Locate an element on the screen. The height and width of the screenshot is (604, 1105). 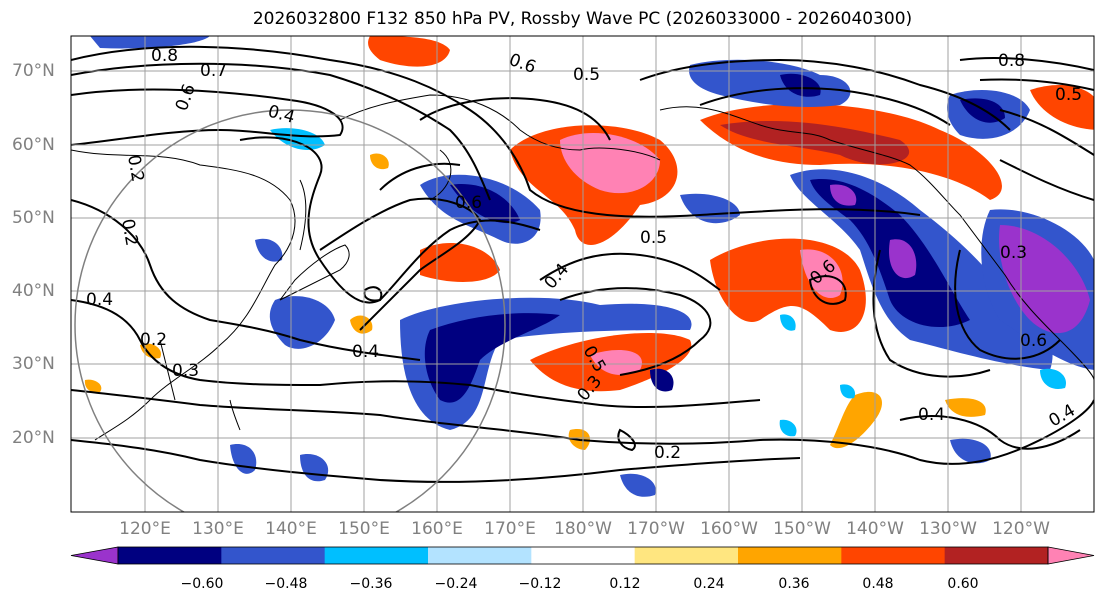
lat-label: 20°N is located at coordinates (33, 438).